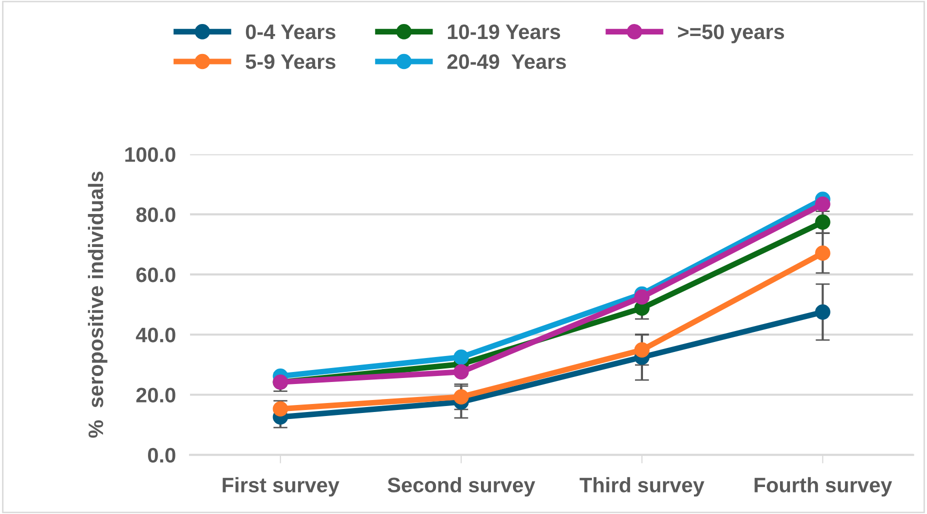  Describe the element at coordinates (156, 274) in the screenshot. I see `y-tick-label: 60.0` at that location.